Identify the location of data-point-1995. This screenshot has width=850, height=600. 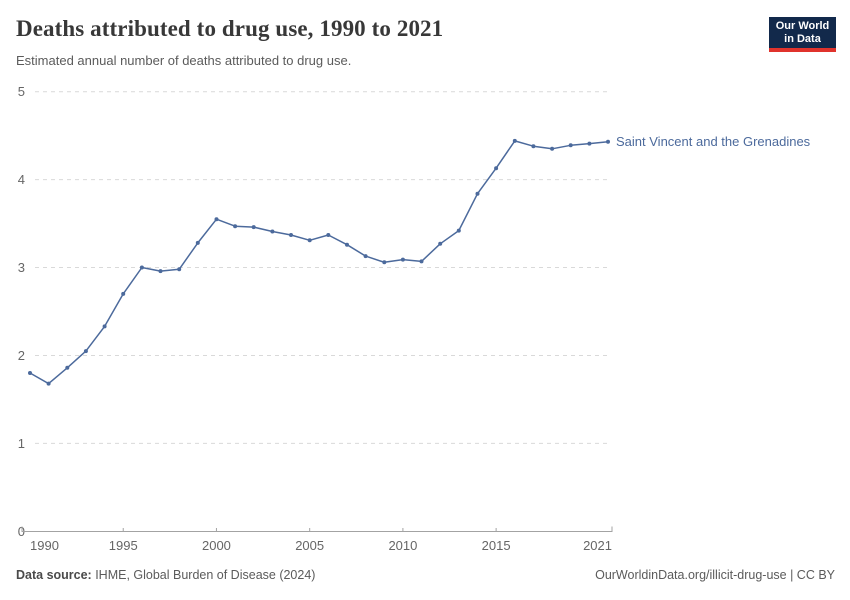
(123, 293).